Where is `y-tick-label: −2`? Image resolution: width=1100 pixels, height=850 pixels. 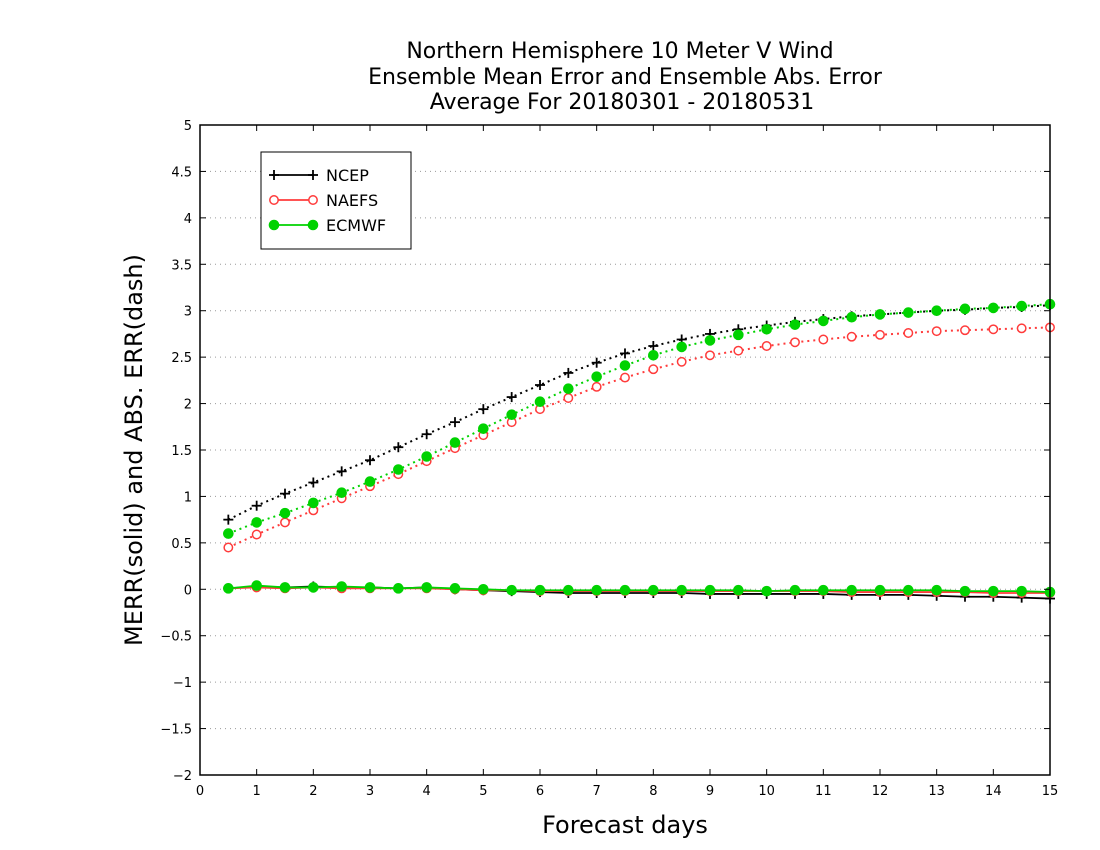
y-tick-label: −2 is located at coordinates (182, 776).